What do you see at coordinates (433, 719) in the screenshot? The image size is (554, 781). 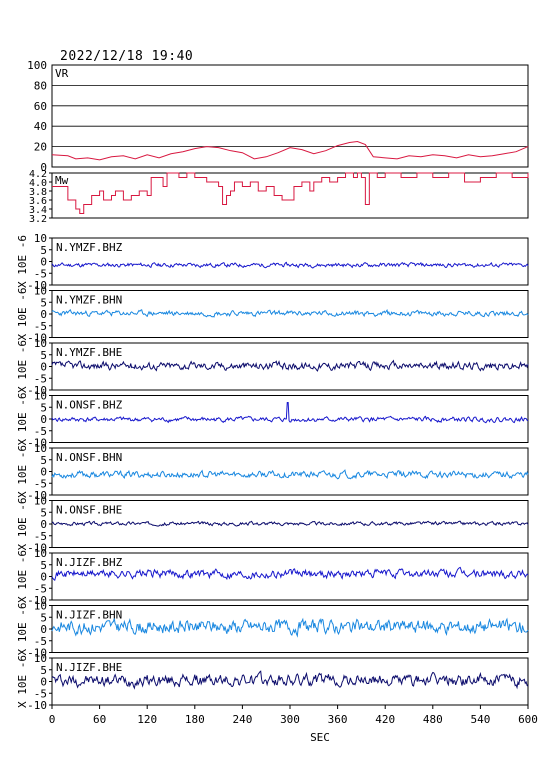 I see `x-axis-tick-label: 480` at bounding box center [433, 719].